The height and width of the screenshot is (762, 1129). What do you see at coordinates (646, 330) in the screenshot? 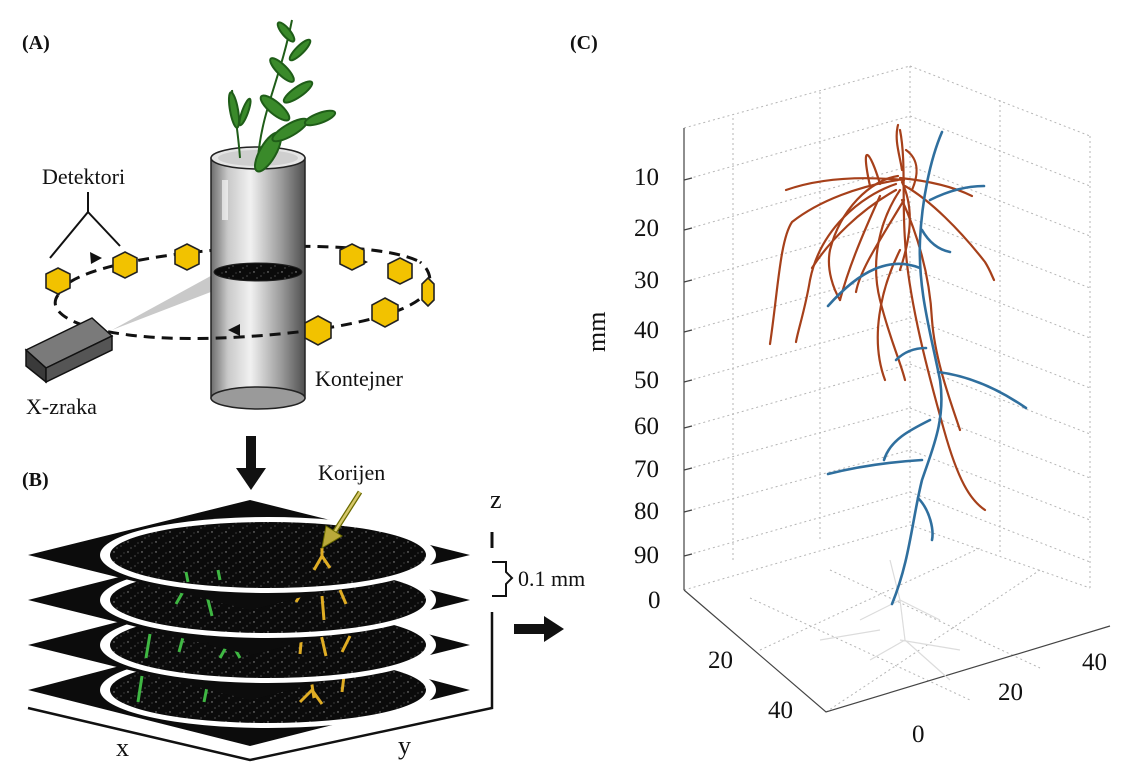
I see `z-tick-label: 40` at bounding box center [646, 330].